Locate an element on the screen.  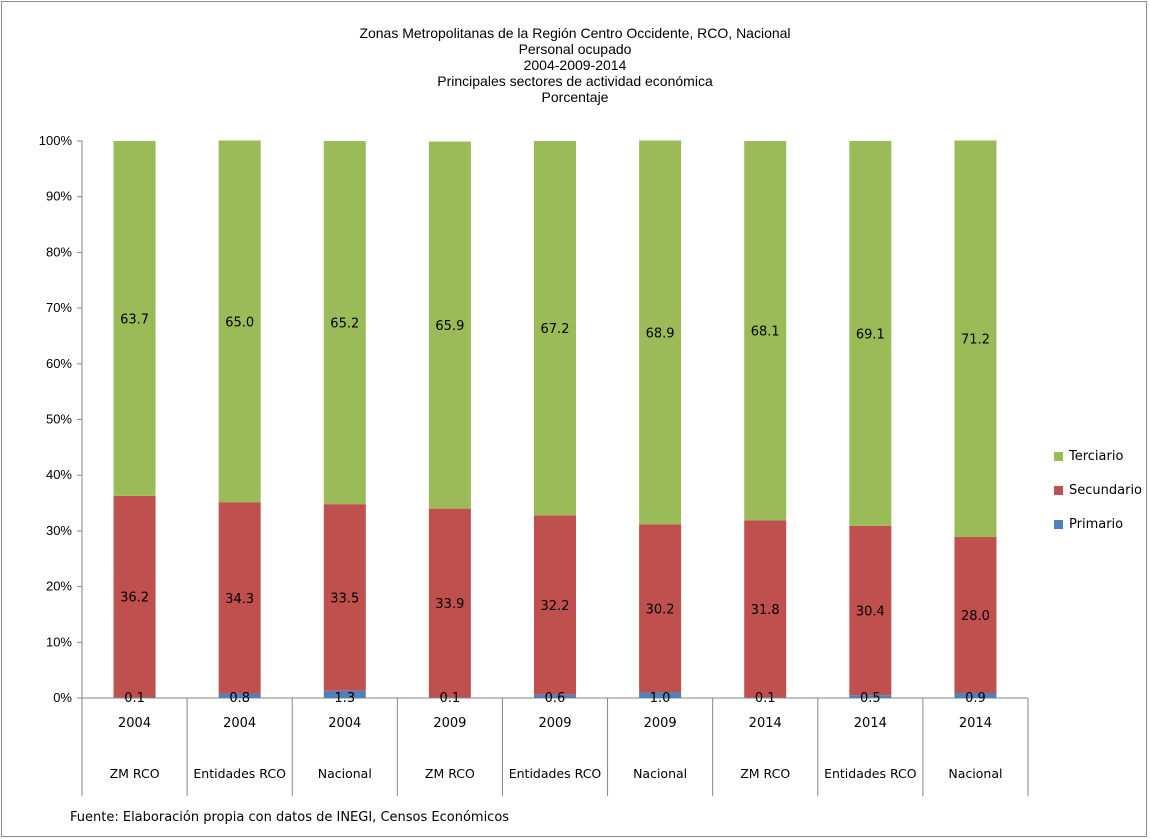
data-label-primario: 0.6 is located at coordinates (555, 698).